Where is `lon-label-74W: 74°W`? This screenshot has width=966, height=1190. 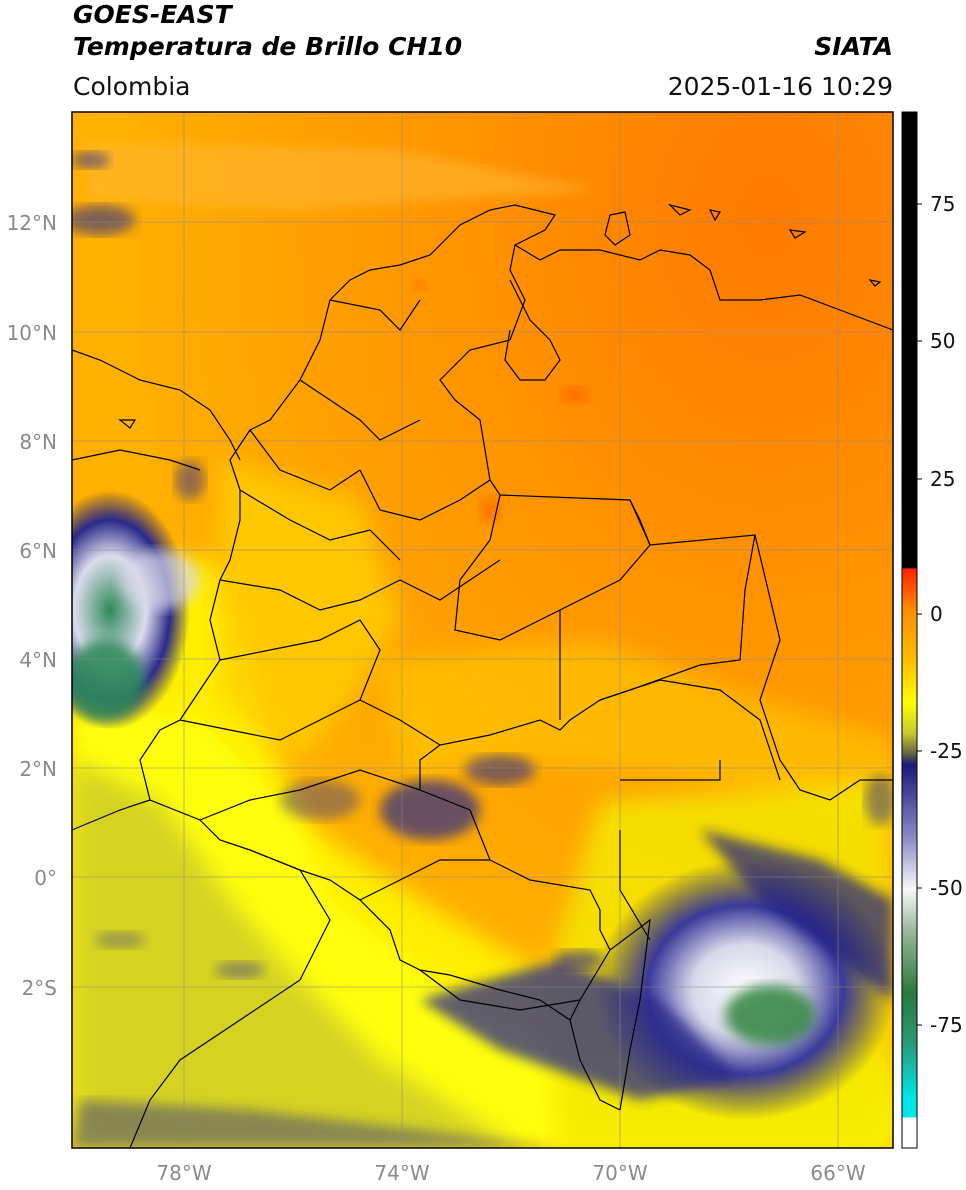
lon-label-74W: 74°W is located at coordinates (401, 1173).